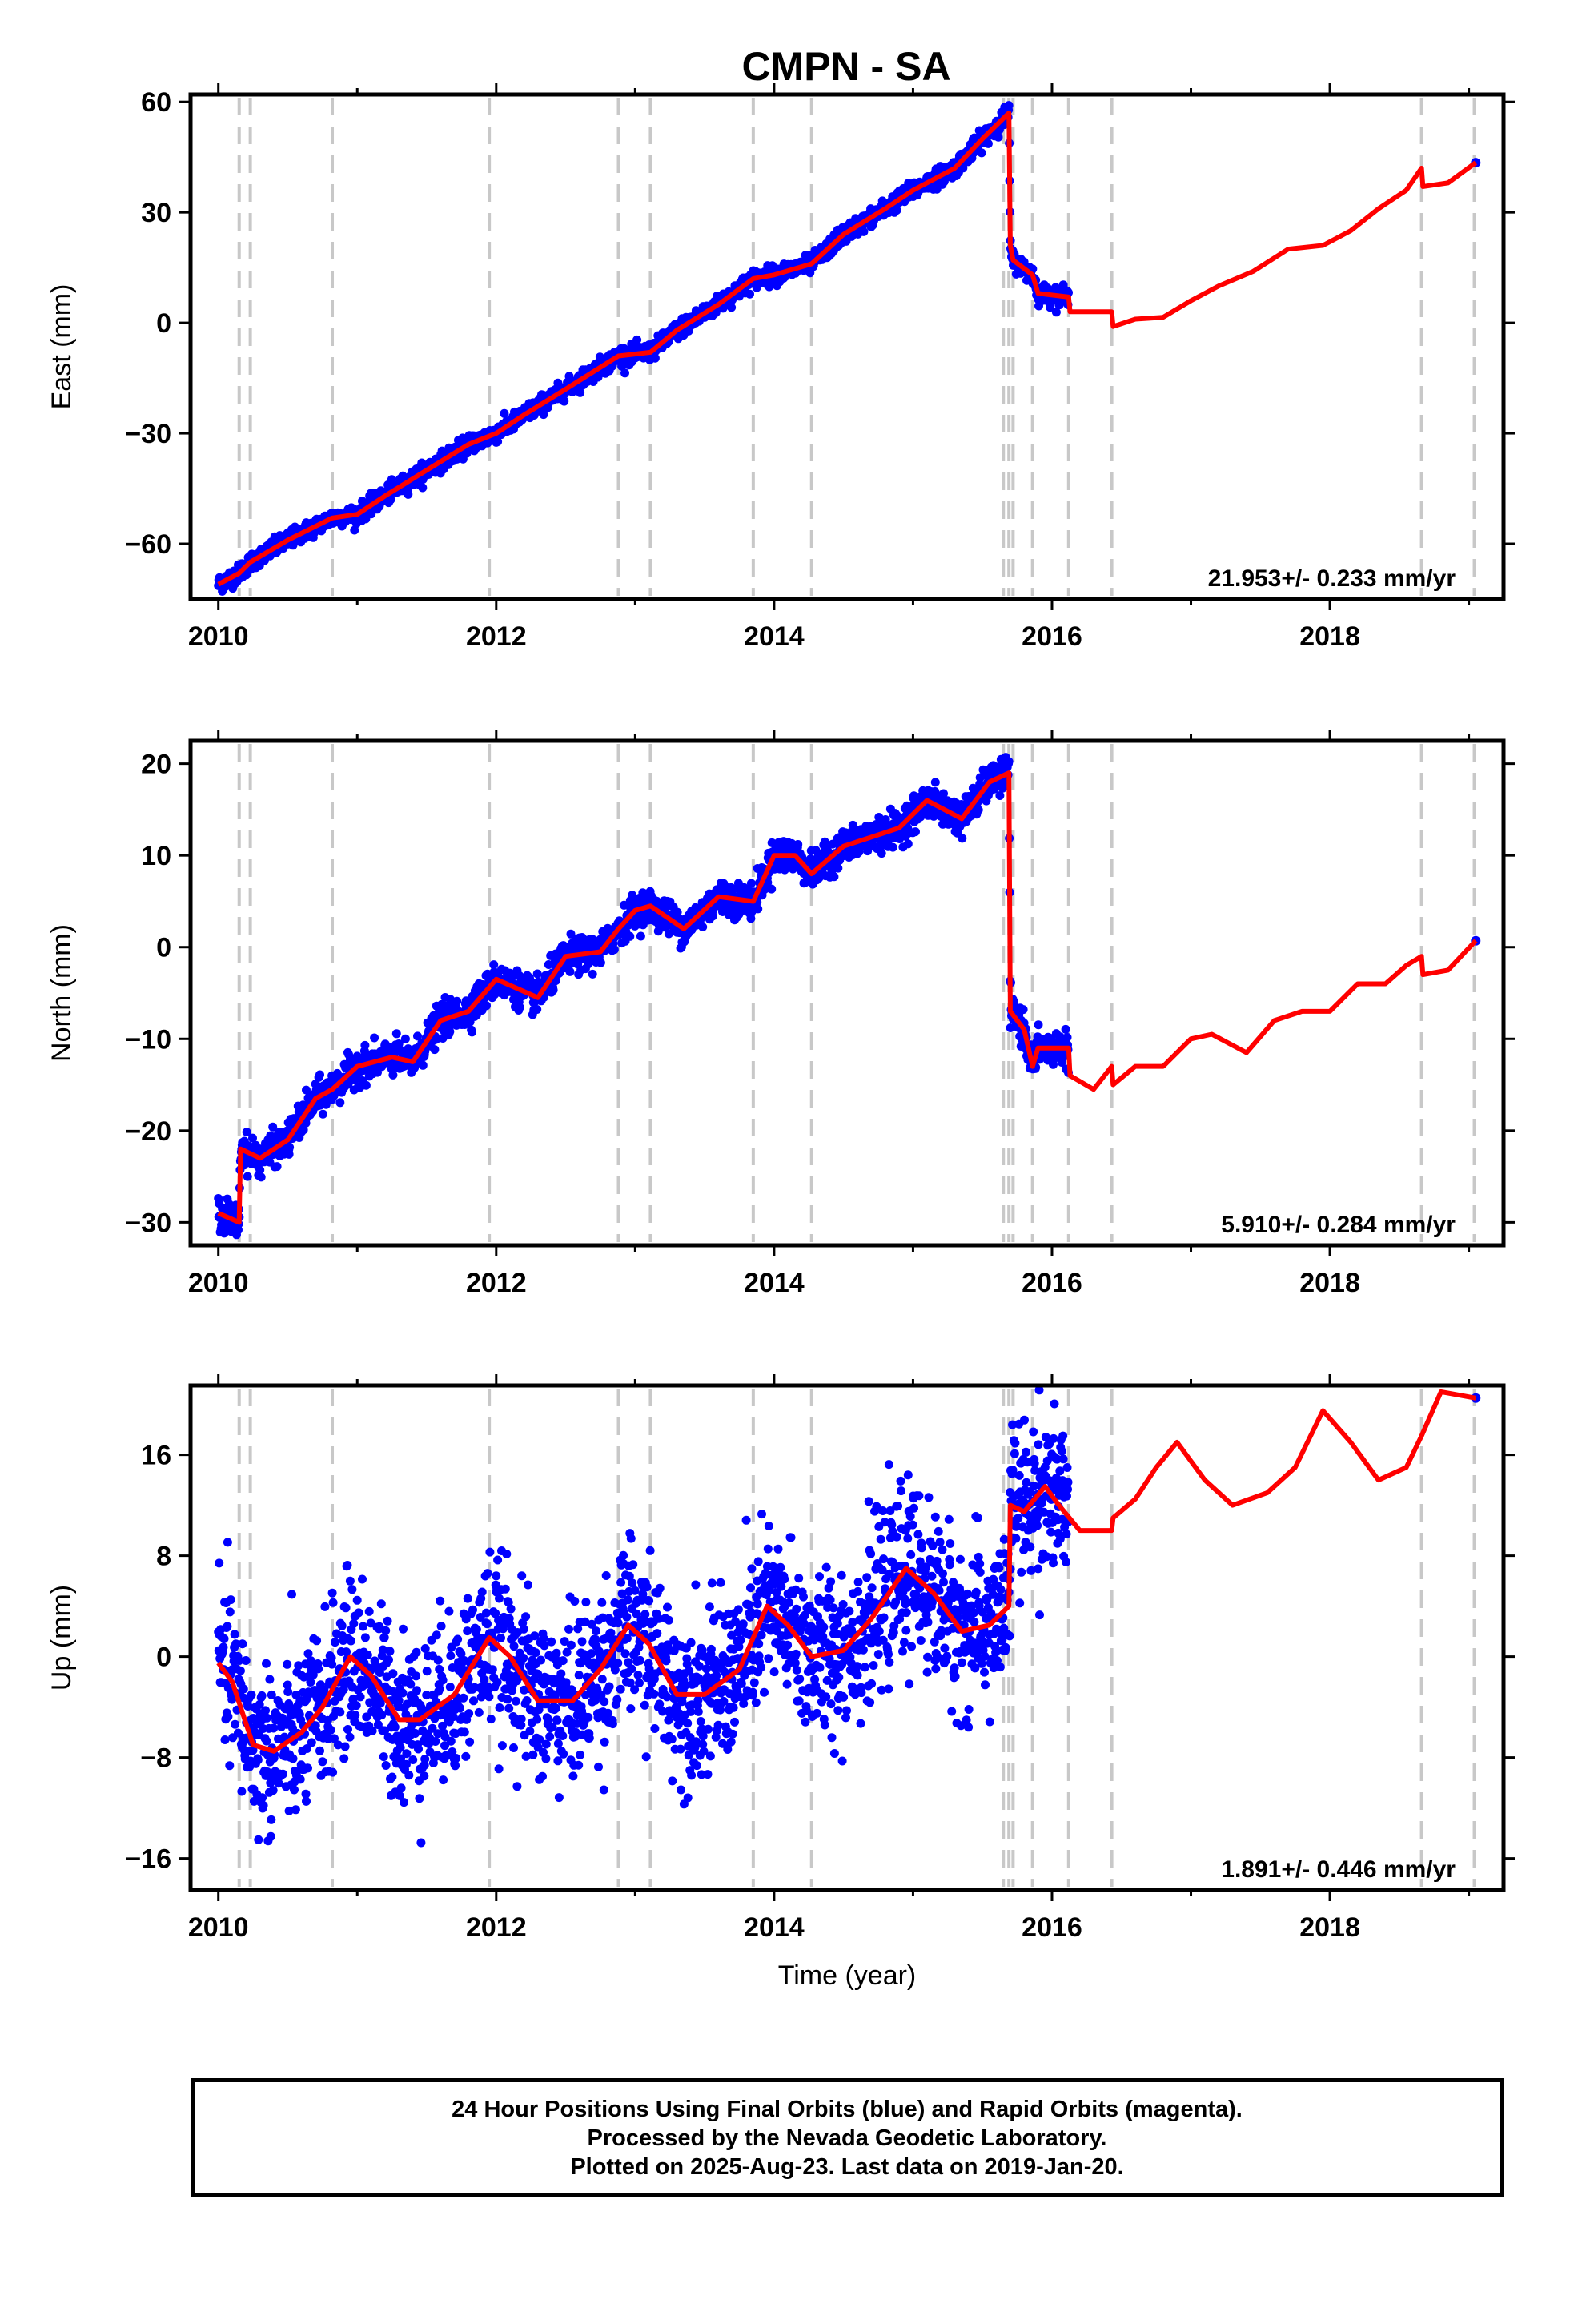 The width and height of the screenshot is (1582, 2324). I want to click on x-tick-label: 2010, so click(218, 636).